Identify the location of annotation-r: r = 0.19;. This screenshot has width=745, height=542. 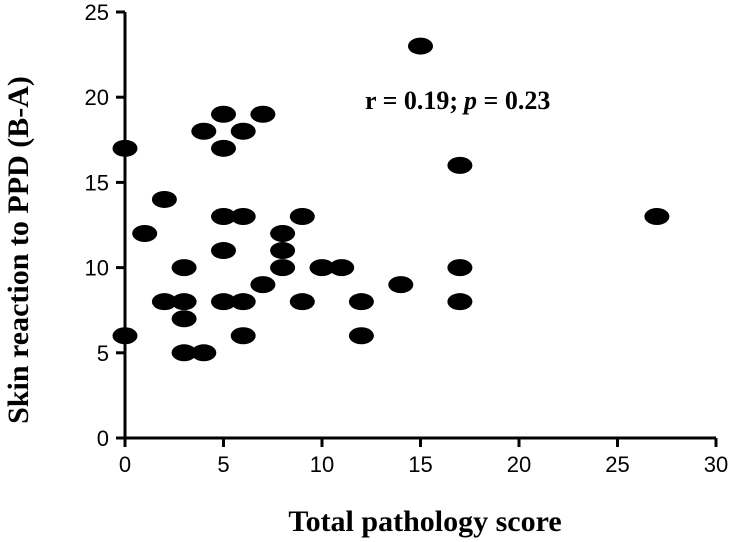
(411, 100).